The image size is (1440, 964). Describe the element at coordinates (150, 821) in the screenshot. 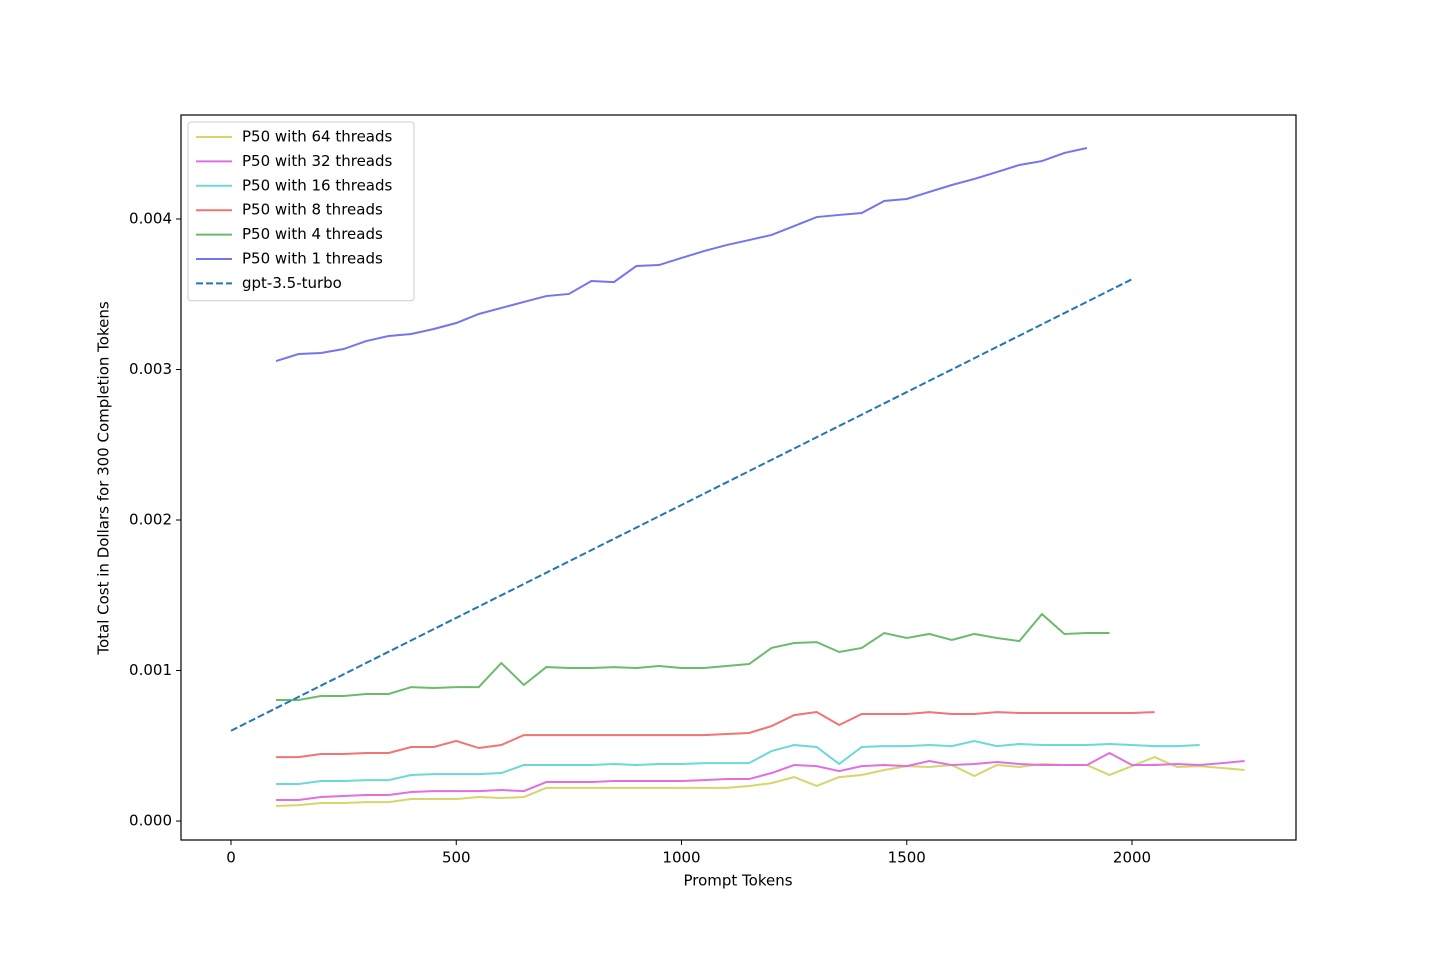

I see `y-tick-label: 0.000` at that location.